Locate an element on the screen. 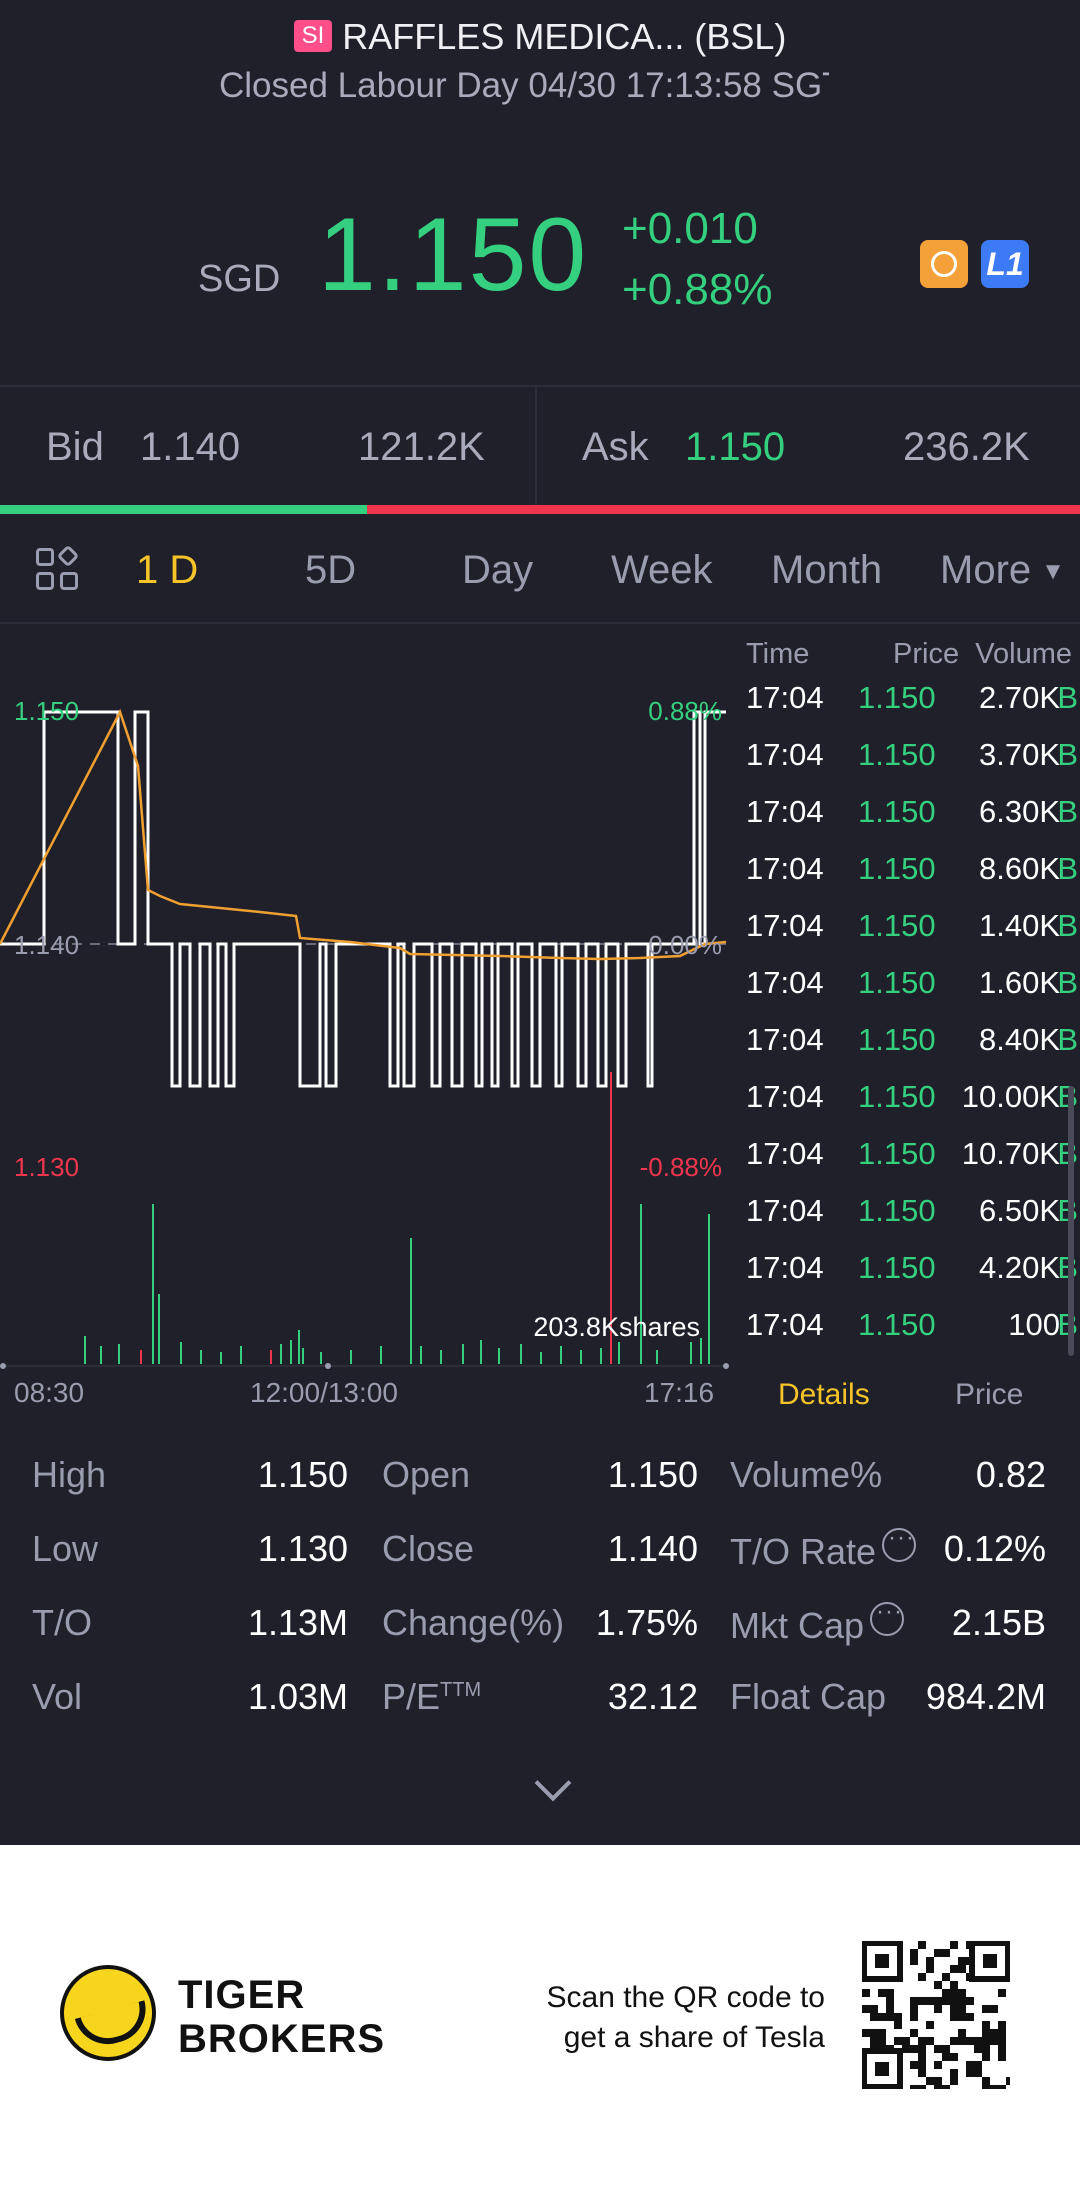 This screenshot has width=1080, height=2189. time-axis-midday: 12:00/13:00 is located at coordinates (324, 1392).